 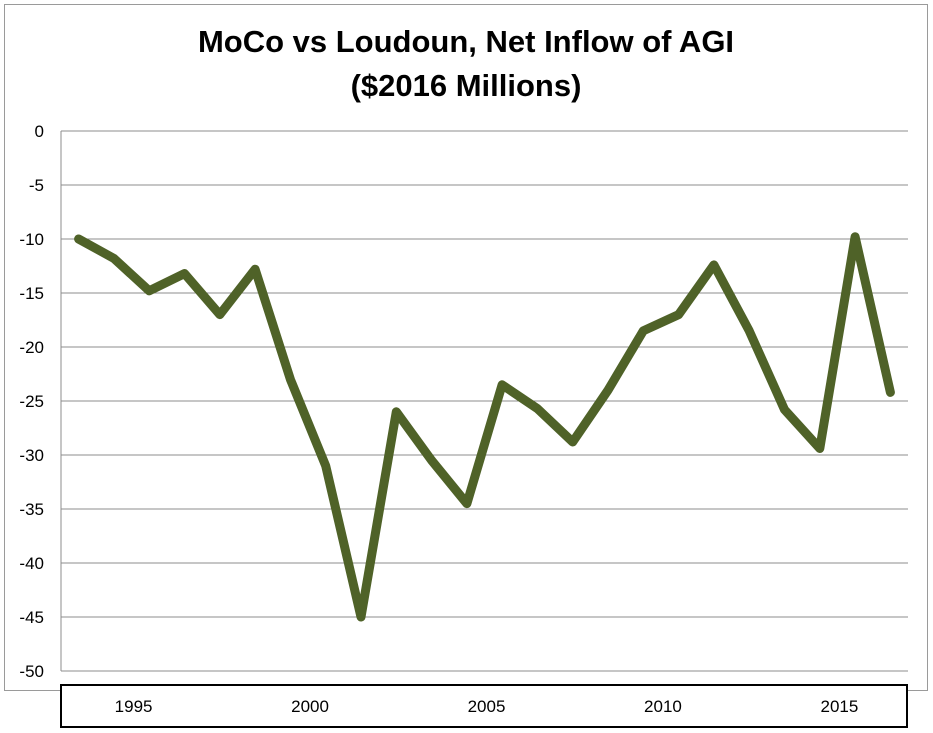 I want to click on x-tick-label: 1995, so click(x=134, y=706).